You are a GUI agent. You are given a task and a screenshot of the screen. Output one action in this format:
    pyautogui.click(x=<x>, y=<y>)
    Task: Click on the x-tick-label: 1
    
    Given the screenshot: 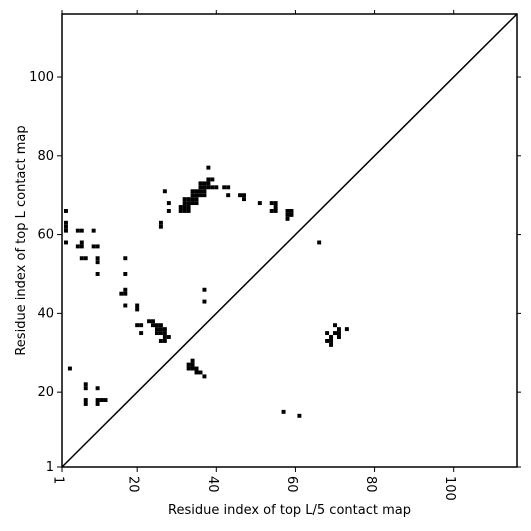 What is the action you would take?
    pyautogui.click(x=58, y=480)
    